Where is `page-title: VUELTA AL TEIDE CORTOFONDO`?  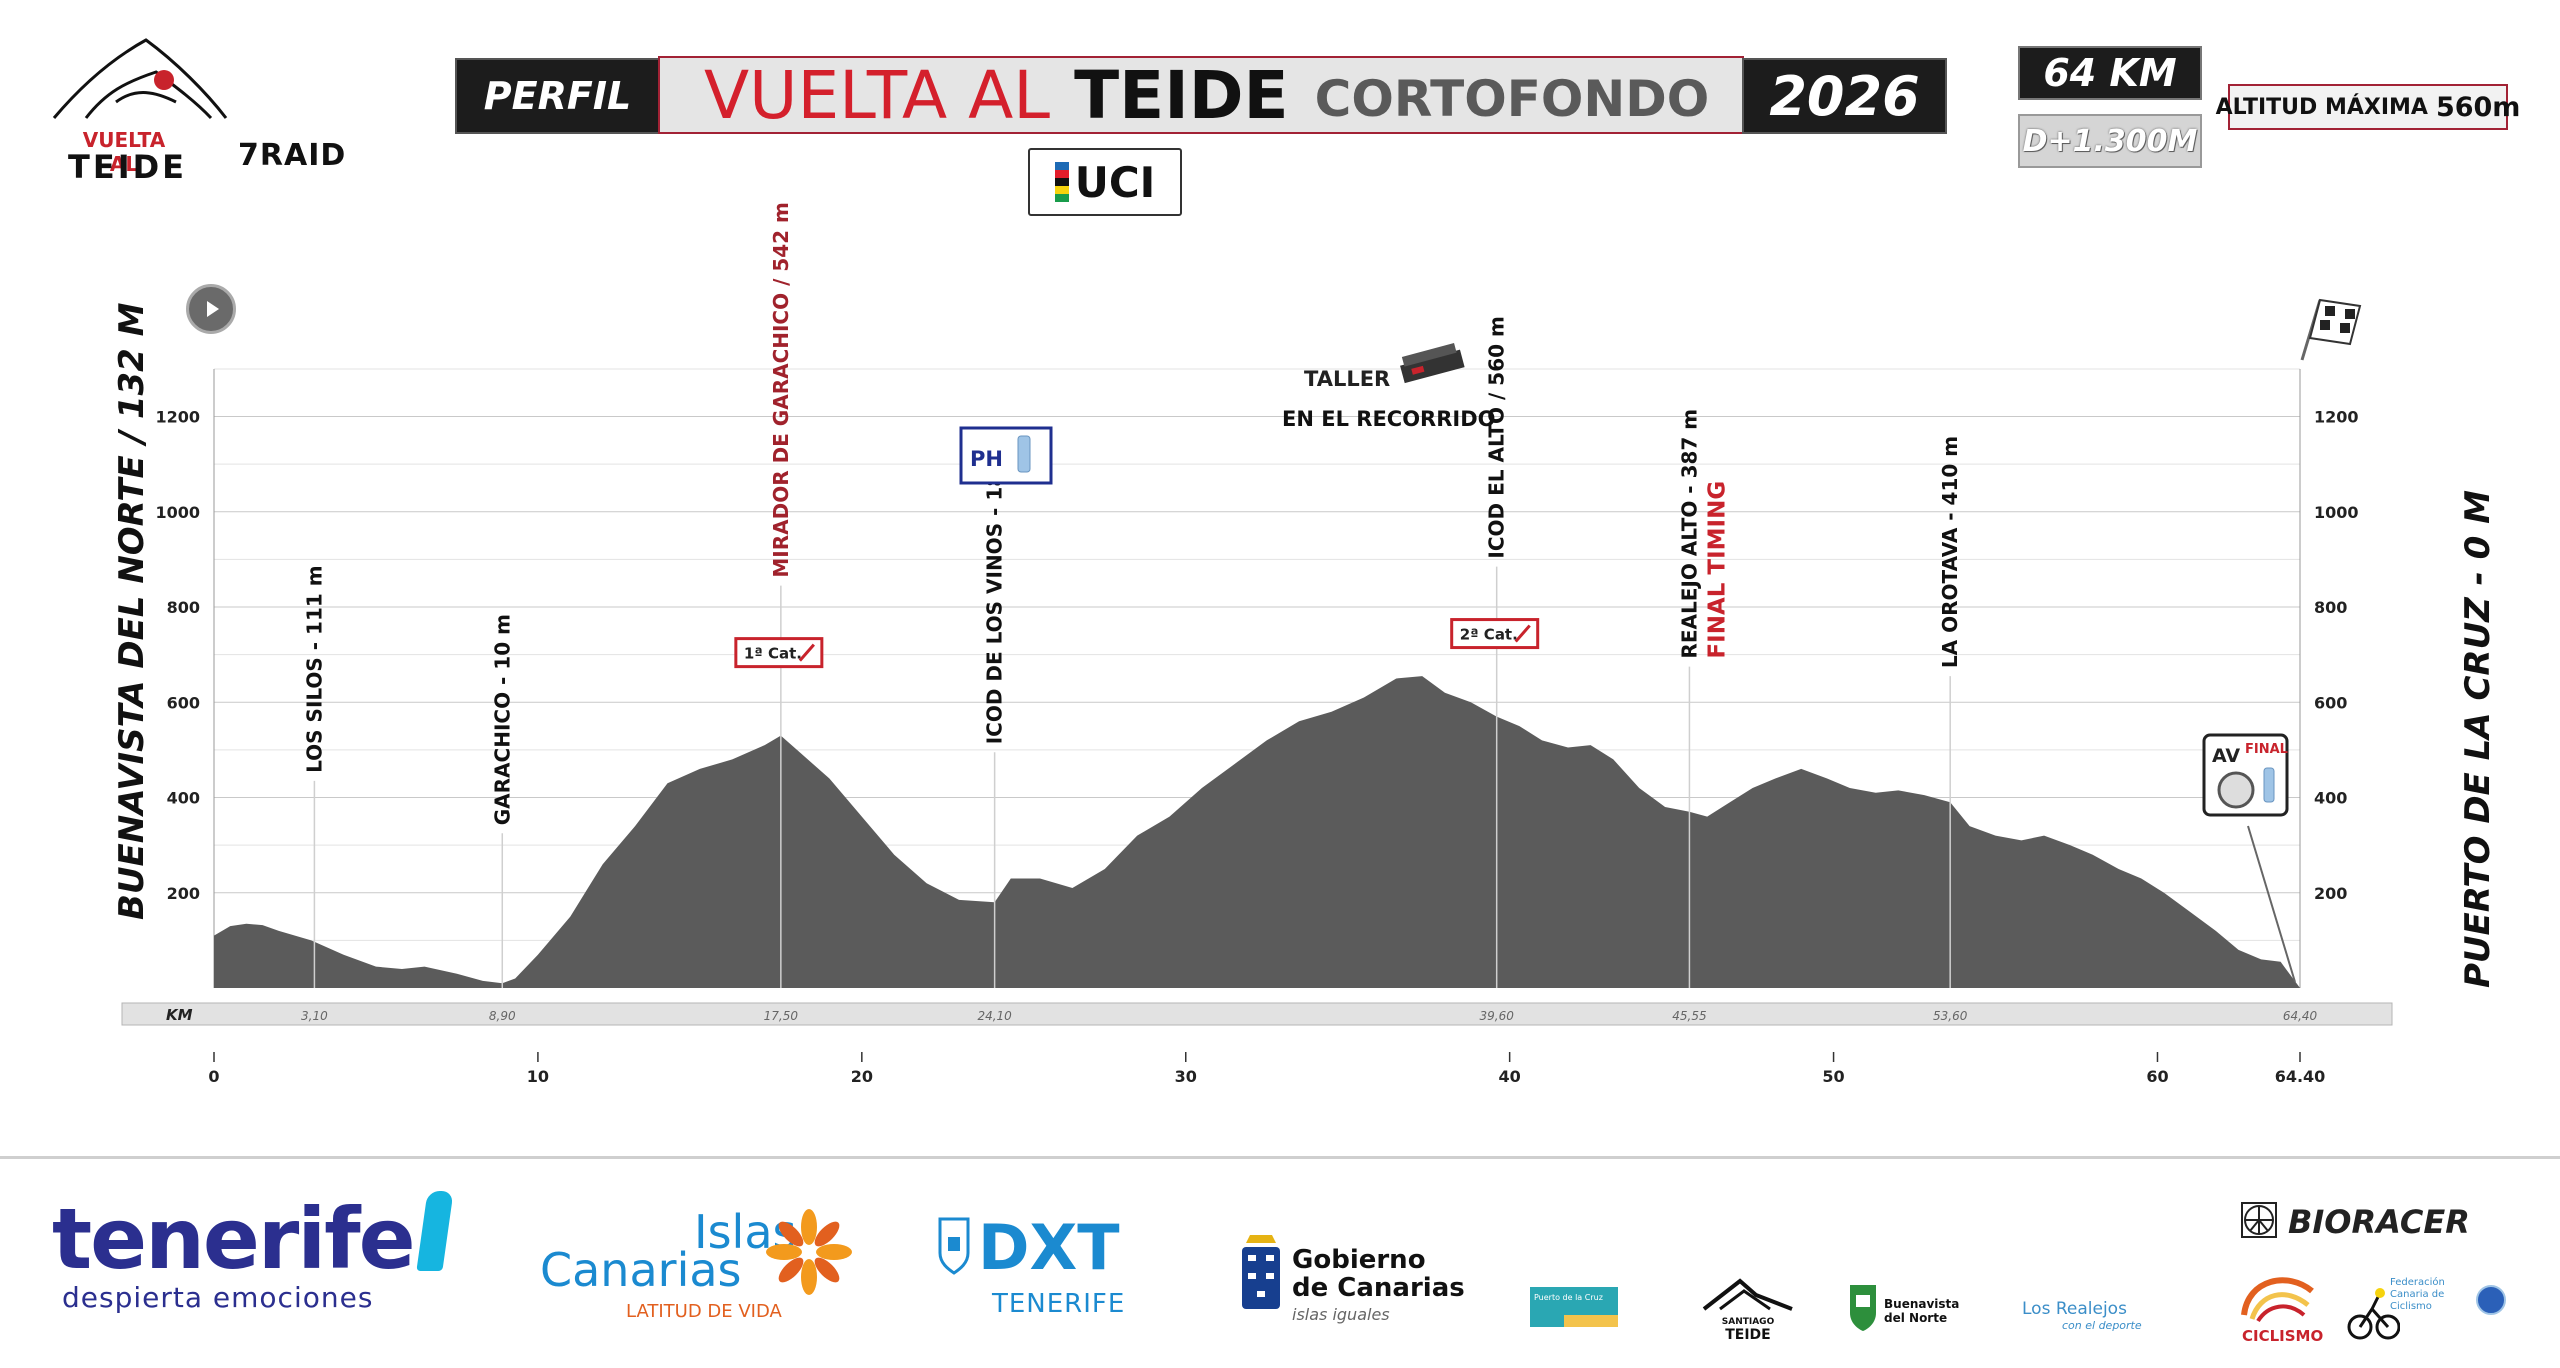 page-title: VUELTA AL TEIDE CORTOFONDO is located at coordinates (1201, 95).